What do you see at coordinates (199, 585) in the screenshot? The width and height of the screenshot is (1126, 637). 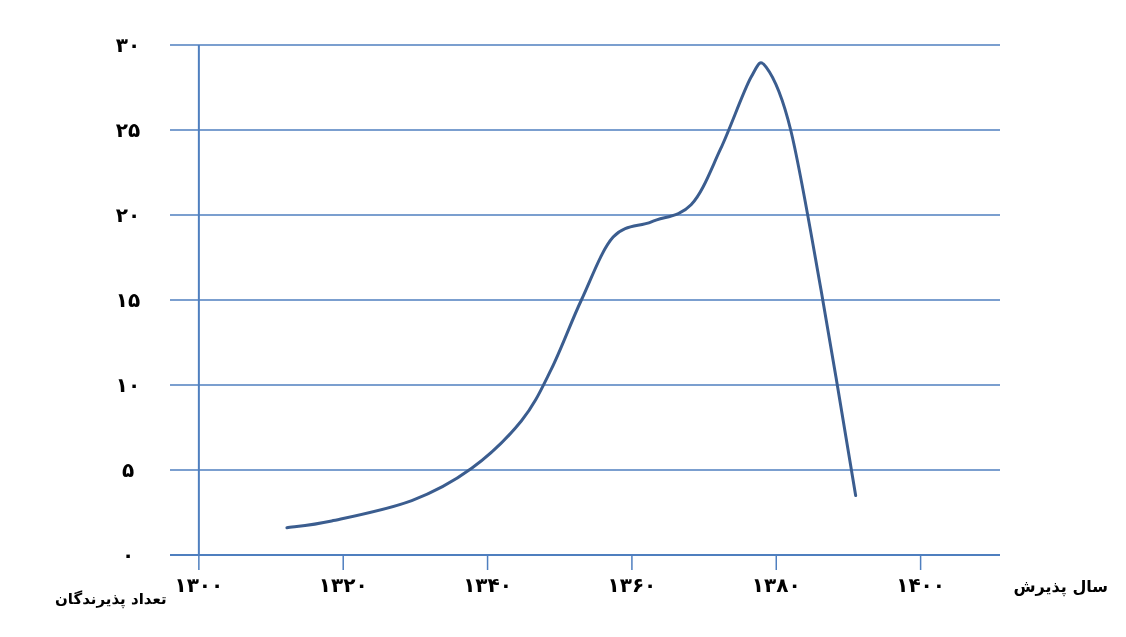 I see `x-tick-label: ۱۳۰۰` at bounding box center [199, 585].